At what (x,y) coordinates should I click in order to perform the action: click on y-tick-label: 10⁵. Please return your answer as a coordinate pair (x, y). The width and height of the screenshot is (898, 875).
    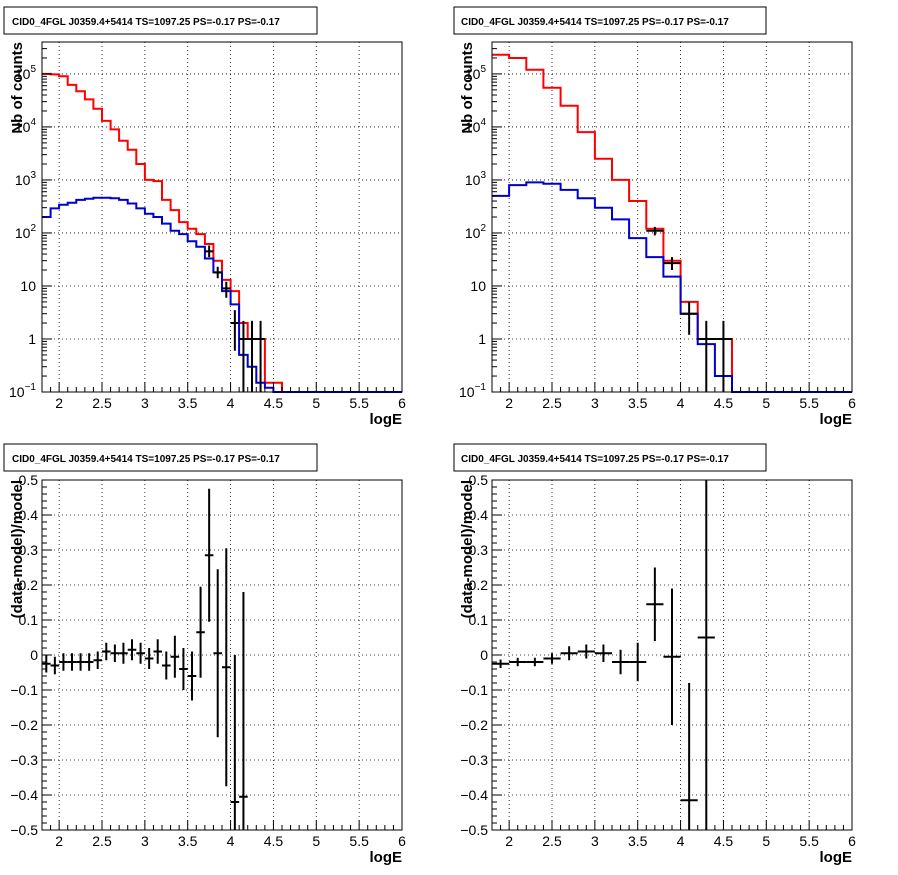
    Looking at the image, I should click on (476, 73).